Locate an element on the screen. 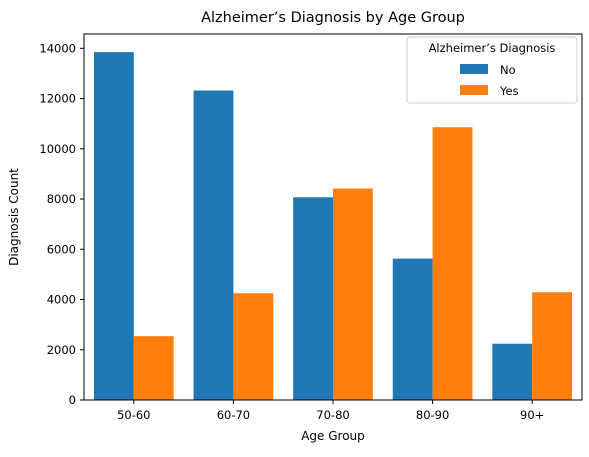 This screenshot has height=457, width=589. y-tick-label: 10000 is located at coordinates (57, 149).